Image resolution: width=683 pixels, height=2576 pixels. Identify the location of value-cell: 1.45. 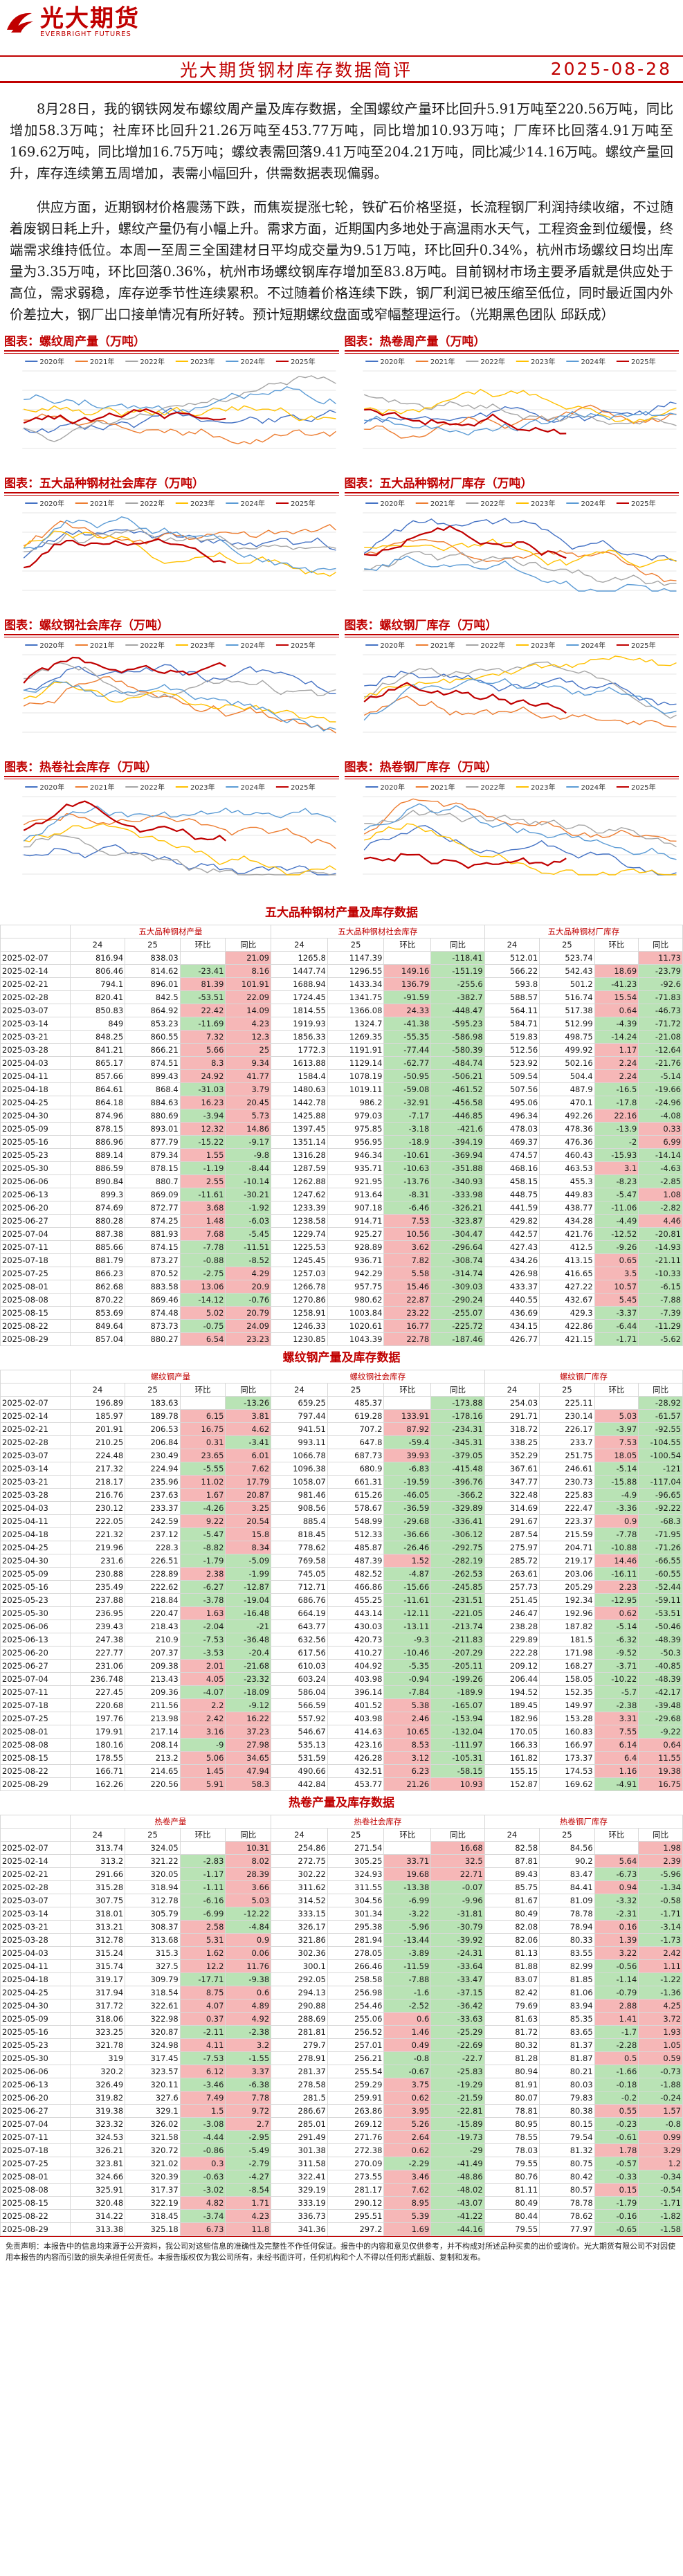
(202, 1771).